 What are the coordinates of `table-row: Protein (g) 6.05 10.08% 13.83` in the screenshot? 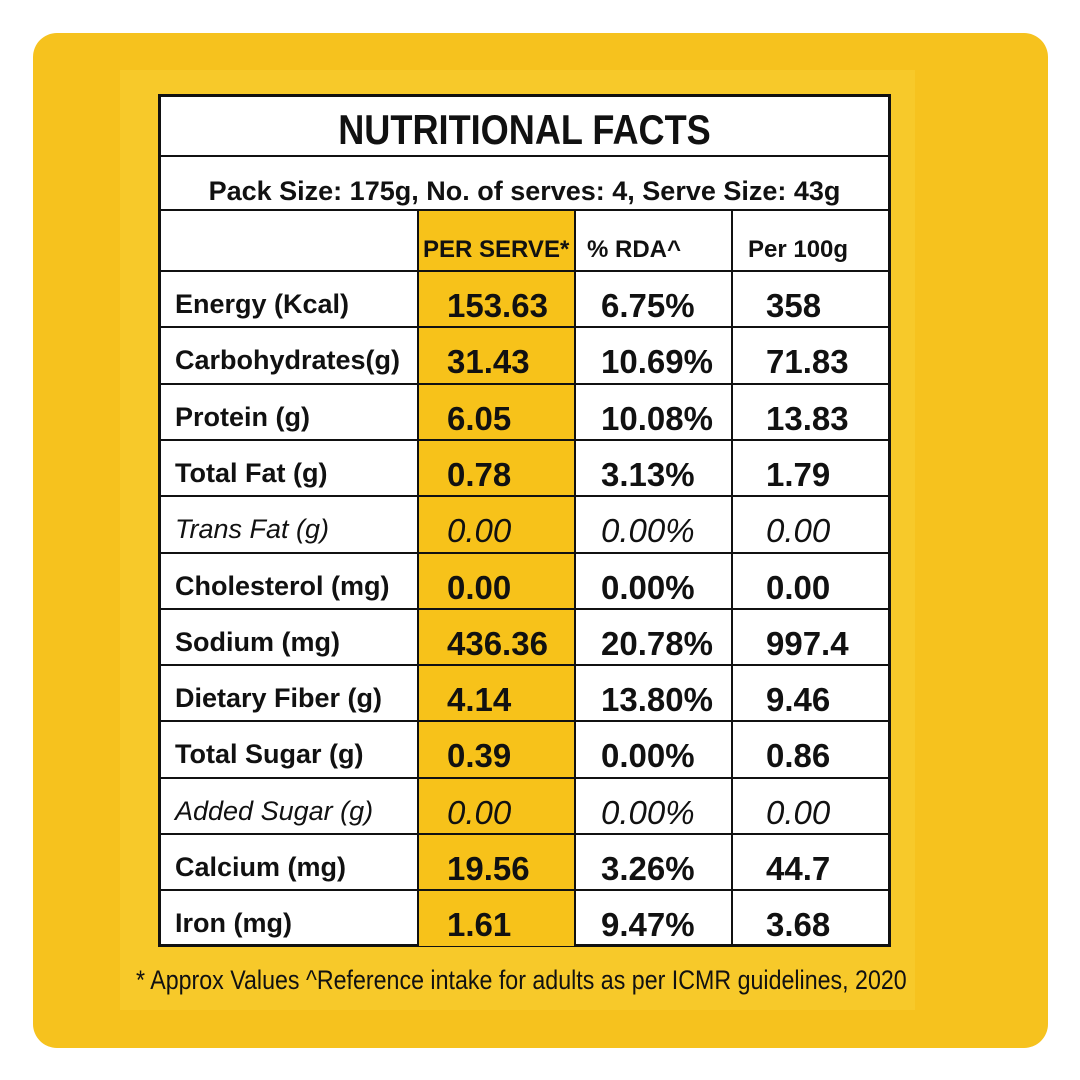 It's located at (524, 413).